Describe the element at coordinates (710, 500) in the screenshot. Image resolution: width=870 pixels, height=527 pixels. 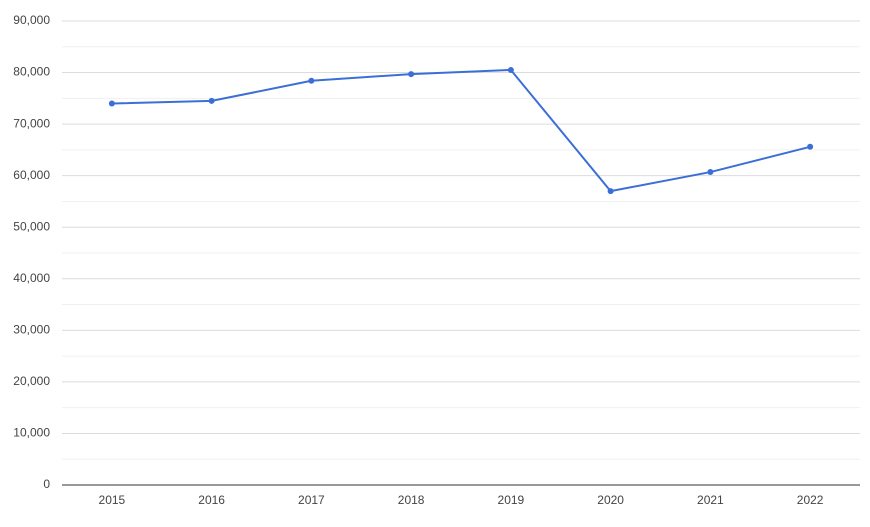
I see `x-tick-label: 2021` at that location.